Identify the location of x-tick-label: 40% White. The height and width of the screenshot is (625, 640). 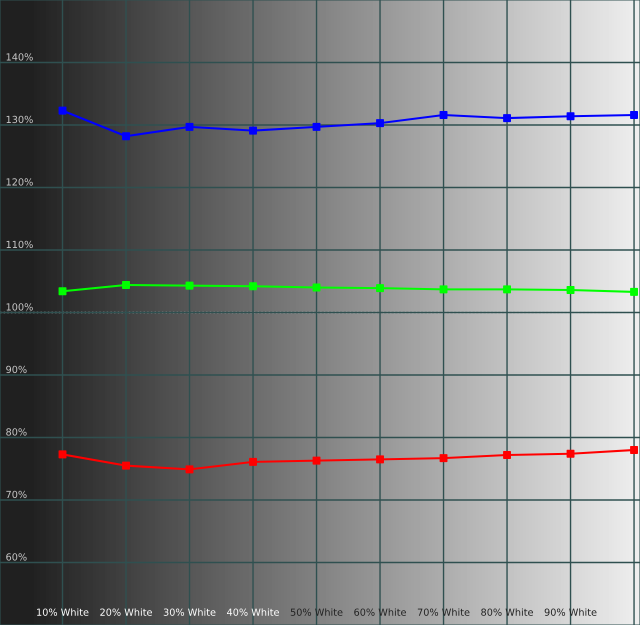
(253, 612).